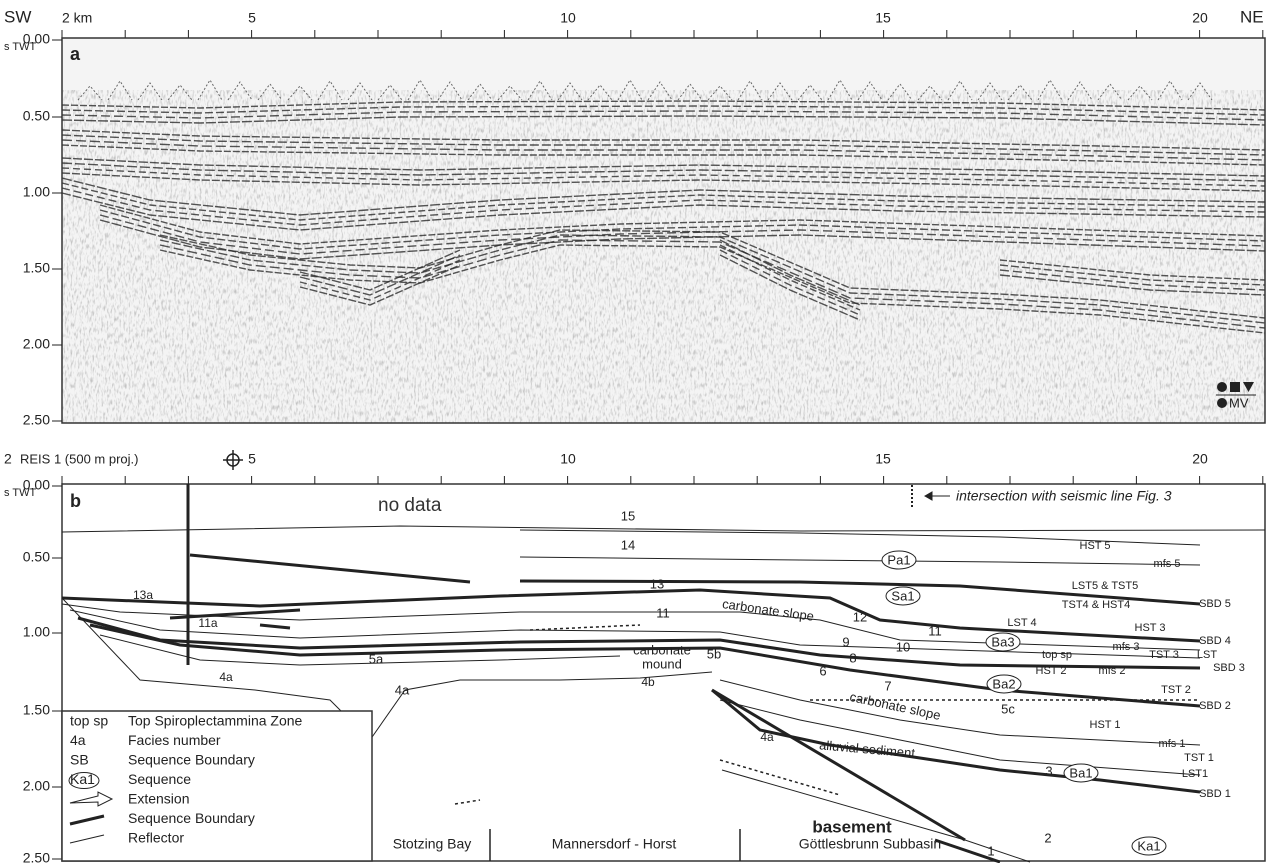 The image size is (1275, 868). Describe the element at coordinates (1199, 758) in the screenshot. I see `systems-tract-label: TST 1` at that location.